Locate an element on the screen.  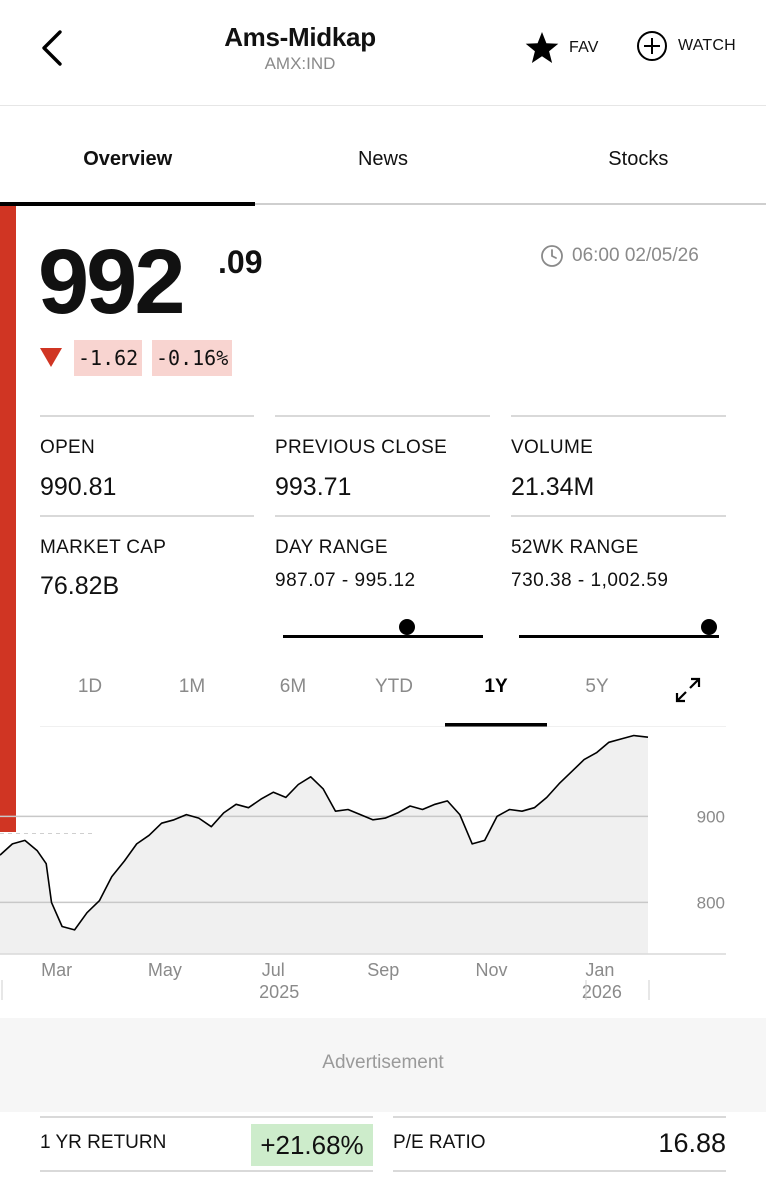
expand-icon is located at coordinates (688, 690).